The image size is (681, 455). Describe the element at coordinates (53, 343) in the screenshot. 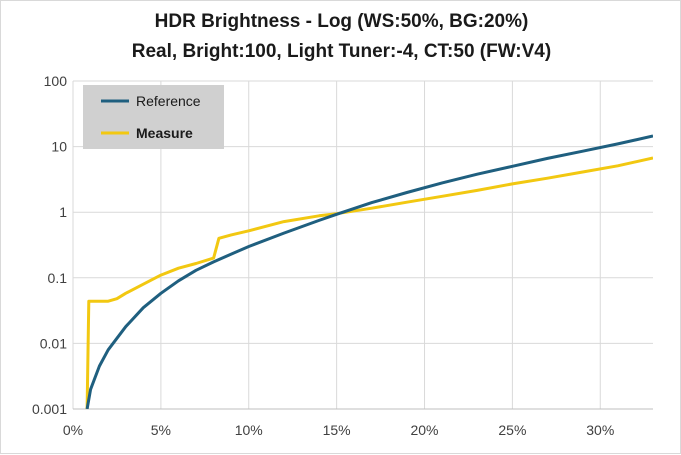

I see `y-tick-label: 0.01` at that location.